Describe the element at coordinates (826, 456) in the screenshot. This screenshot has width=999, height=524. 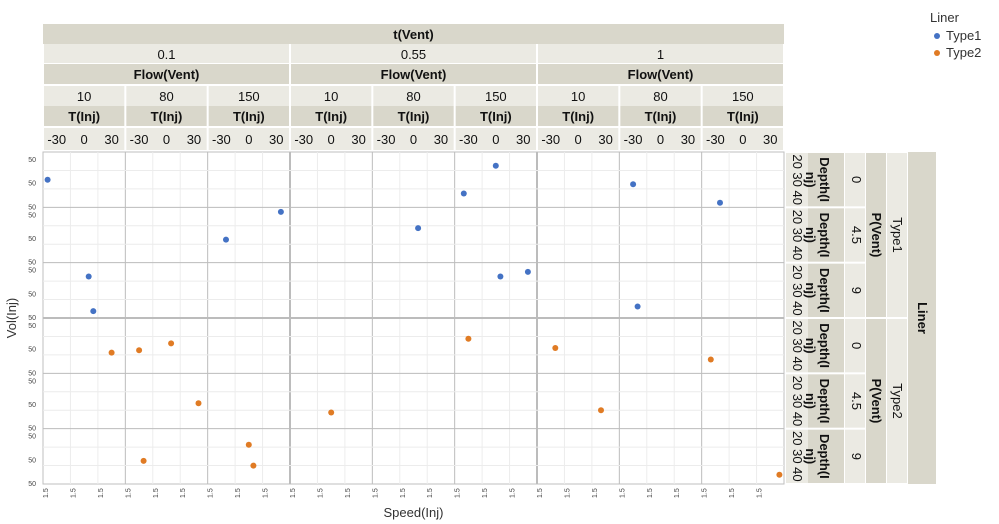
I see `depth-header-band` at that location.